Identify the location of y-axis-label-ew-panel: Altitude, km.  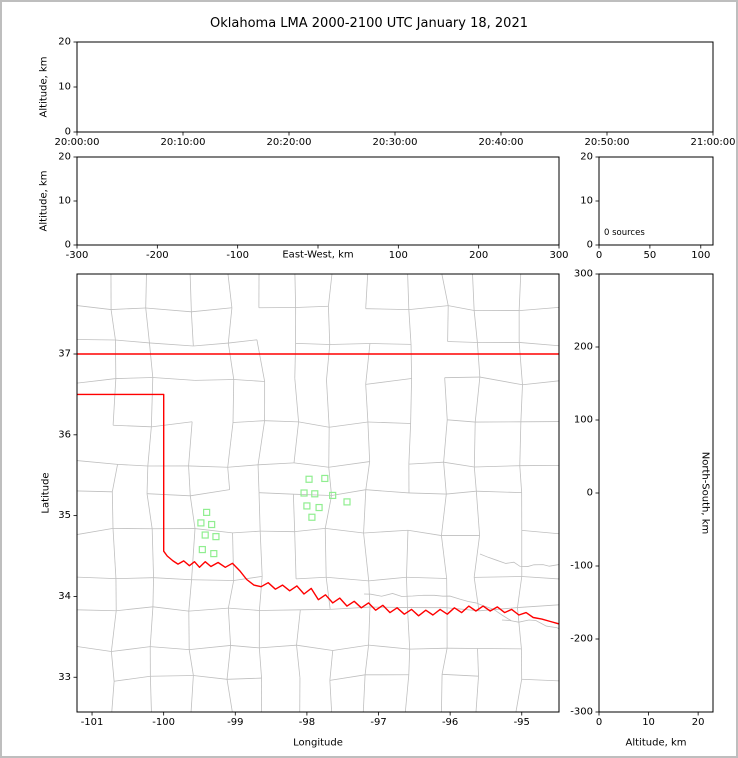
(44, 201).